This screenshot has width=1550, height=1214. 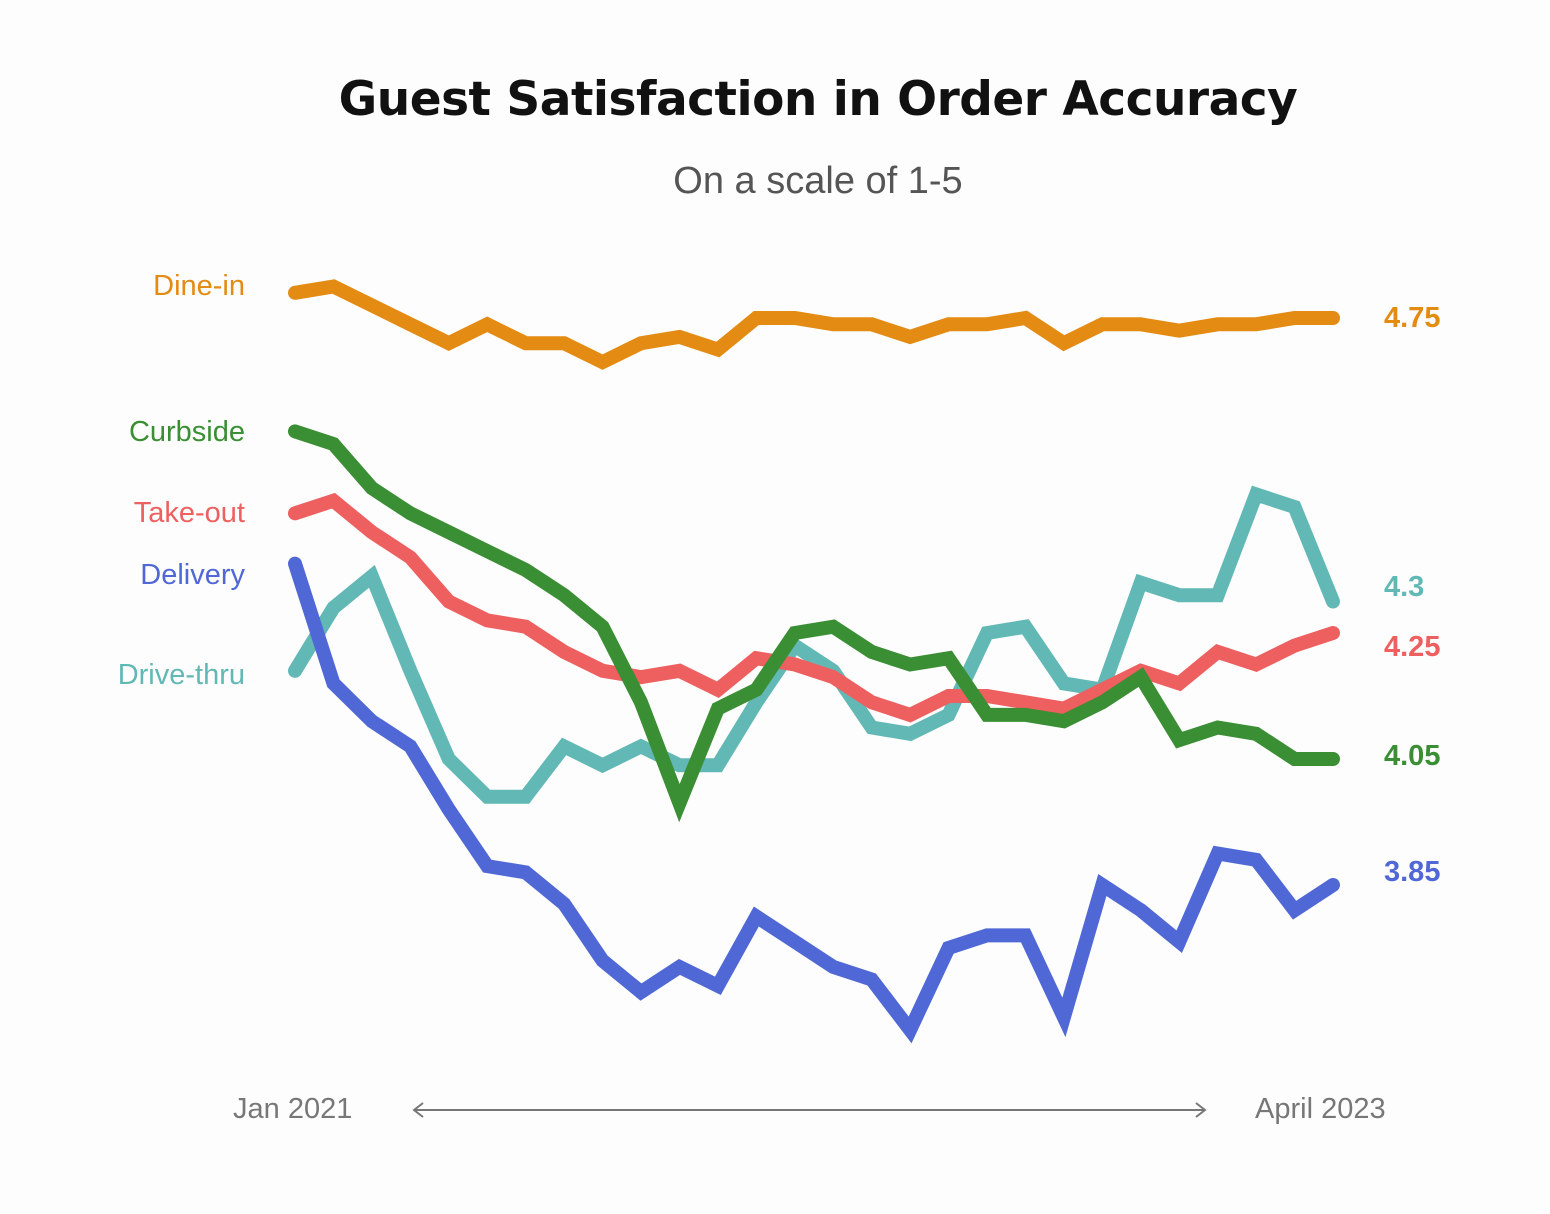 What do you see at coordinates (818, 99) in the screenshot?
I see `chart-title: Guest Satisfaction in Order Accuracy` at bounding box center [818, 99].